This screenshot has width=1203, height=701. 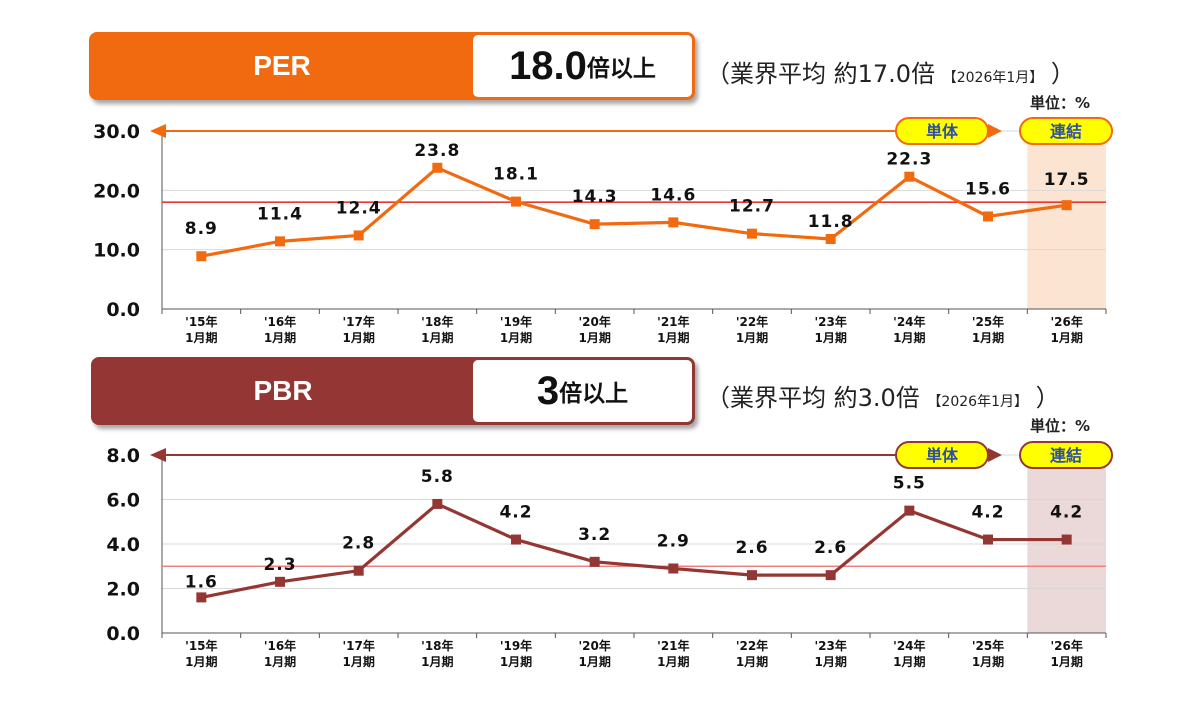 What do you see at coordinates (1066, 329) in the screenshot?
I see `per-xtick-label: '26年 1月期` at bounding box center [1066, 329].